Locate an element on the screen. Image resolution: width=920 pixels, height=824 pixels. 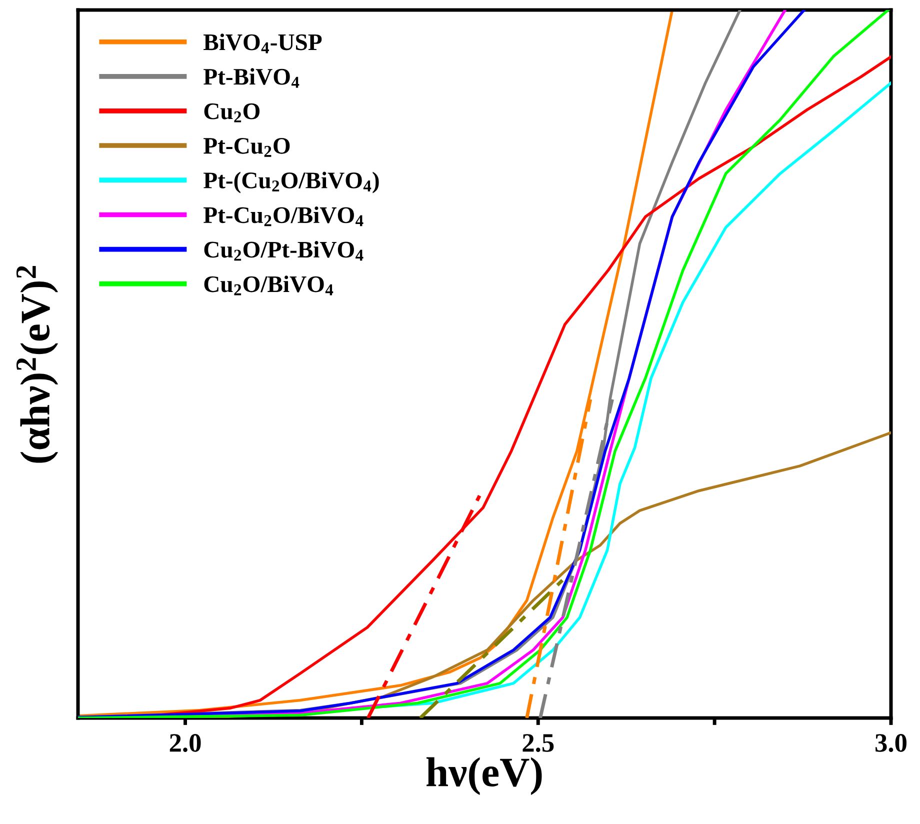
x-tick-label: 2.5 is located at coordinates (538, 743).